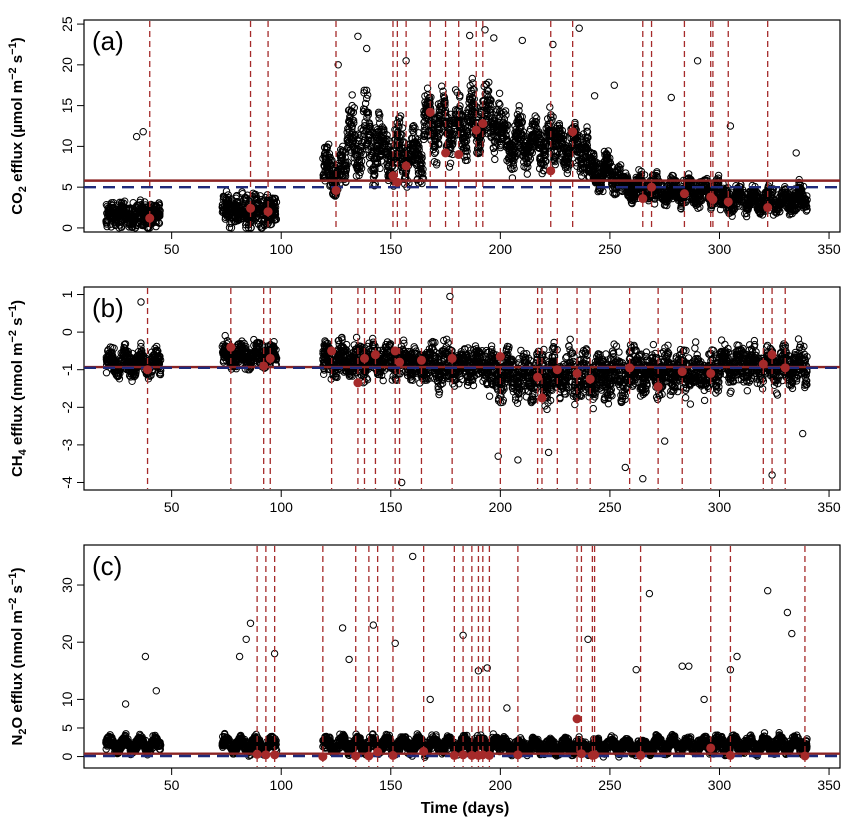 The height and width of the screenshot is (823, 850). Describe the element at coordinates (18, 125) in the screenshot. I see `y-axis-title: CO2 efflux (µmol m−2 s−1)` at that location.